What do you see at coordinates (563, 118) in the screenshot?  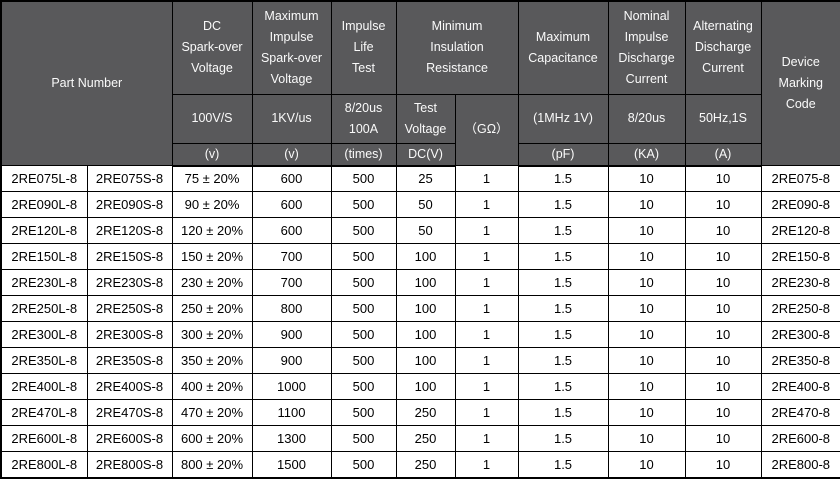 I see `cond-max-capacitance: (1MHz 1V)` at bounding box center [563, 118].